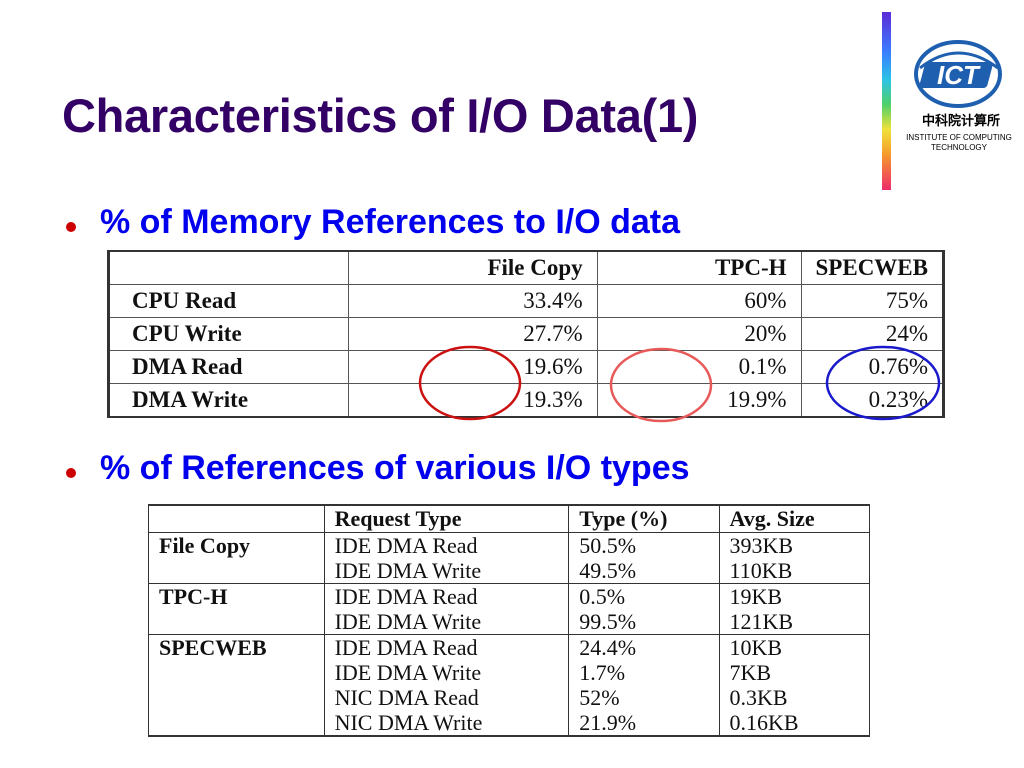  What do you see at coordinates (794, 723) in the screenshot?
I see `table-cell: 0.16KB` at bounding box center [794, 723].